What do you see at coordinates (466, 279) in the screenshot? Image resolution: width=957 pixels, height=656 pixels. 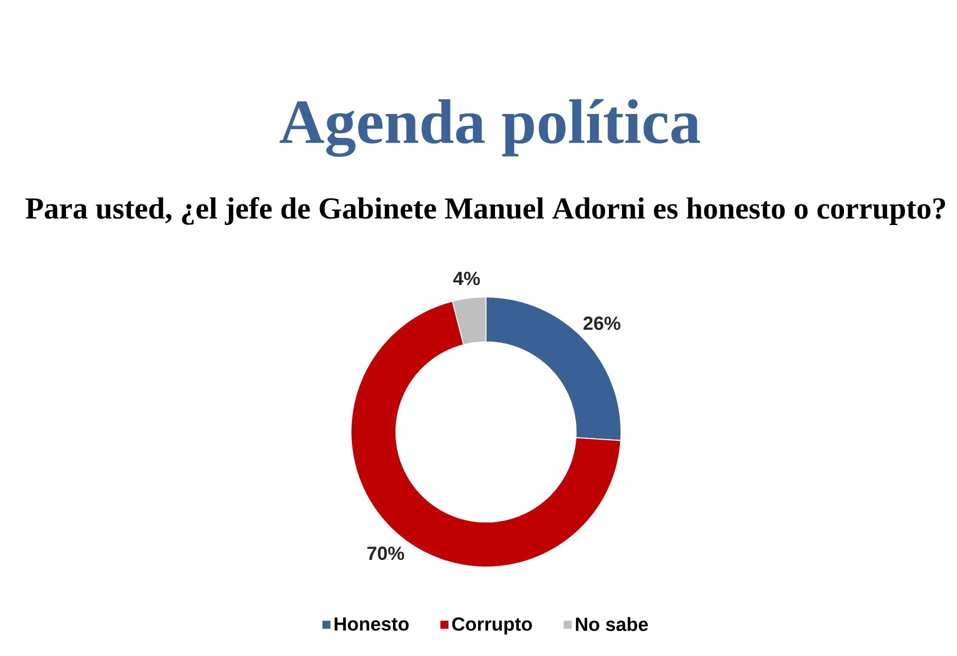 I see `data-label: 4%` at bounding box center [466, 279].